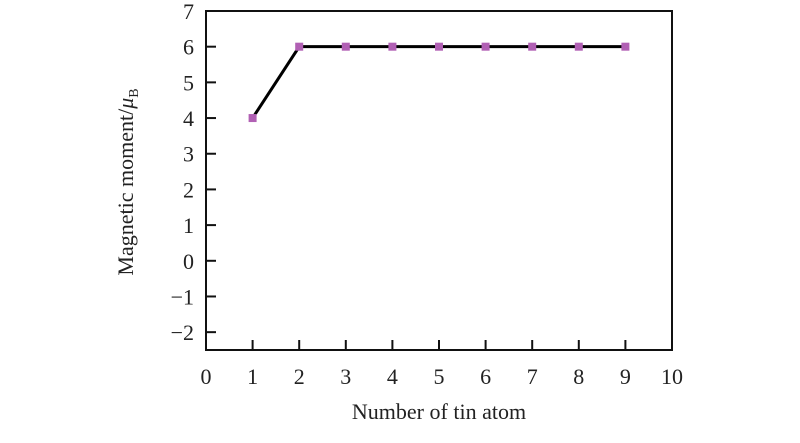  I want to click on y-tick-label: 7, so click(188, 12).